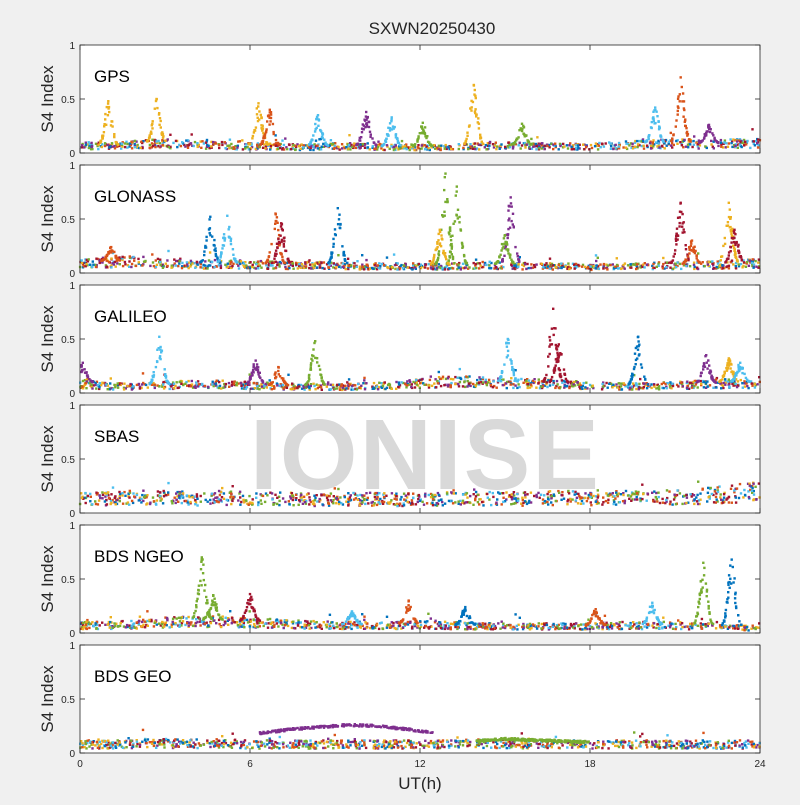  Describe the element at coordinates (47, 99) in the screenshot. I see `y-axis-label: S4 Index` at that location.